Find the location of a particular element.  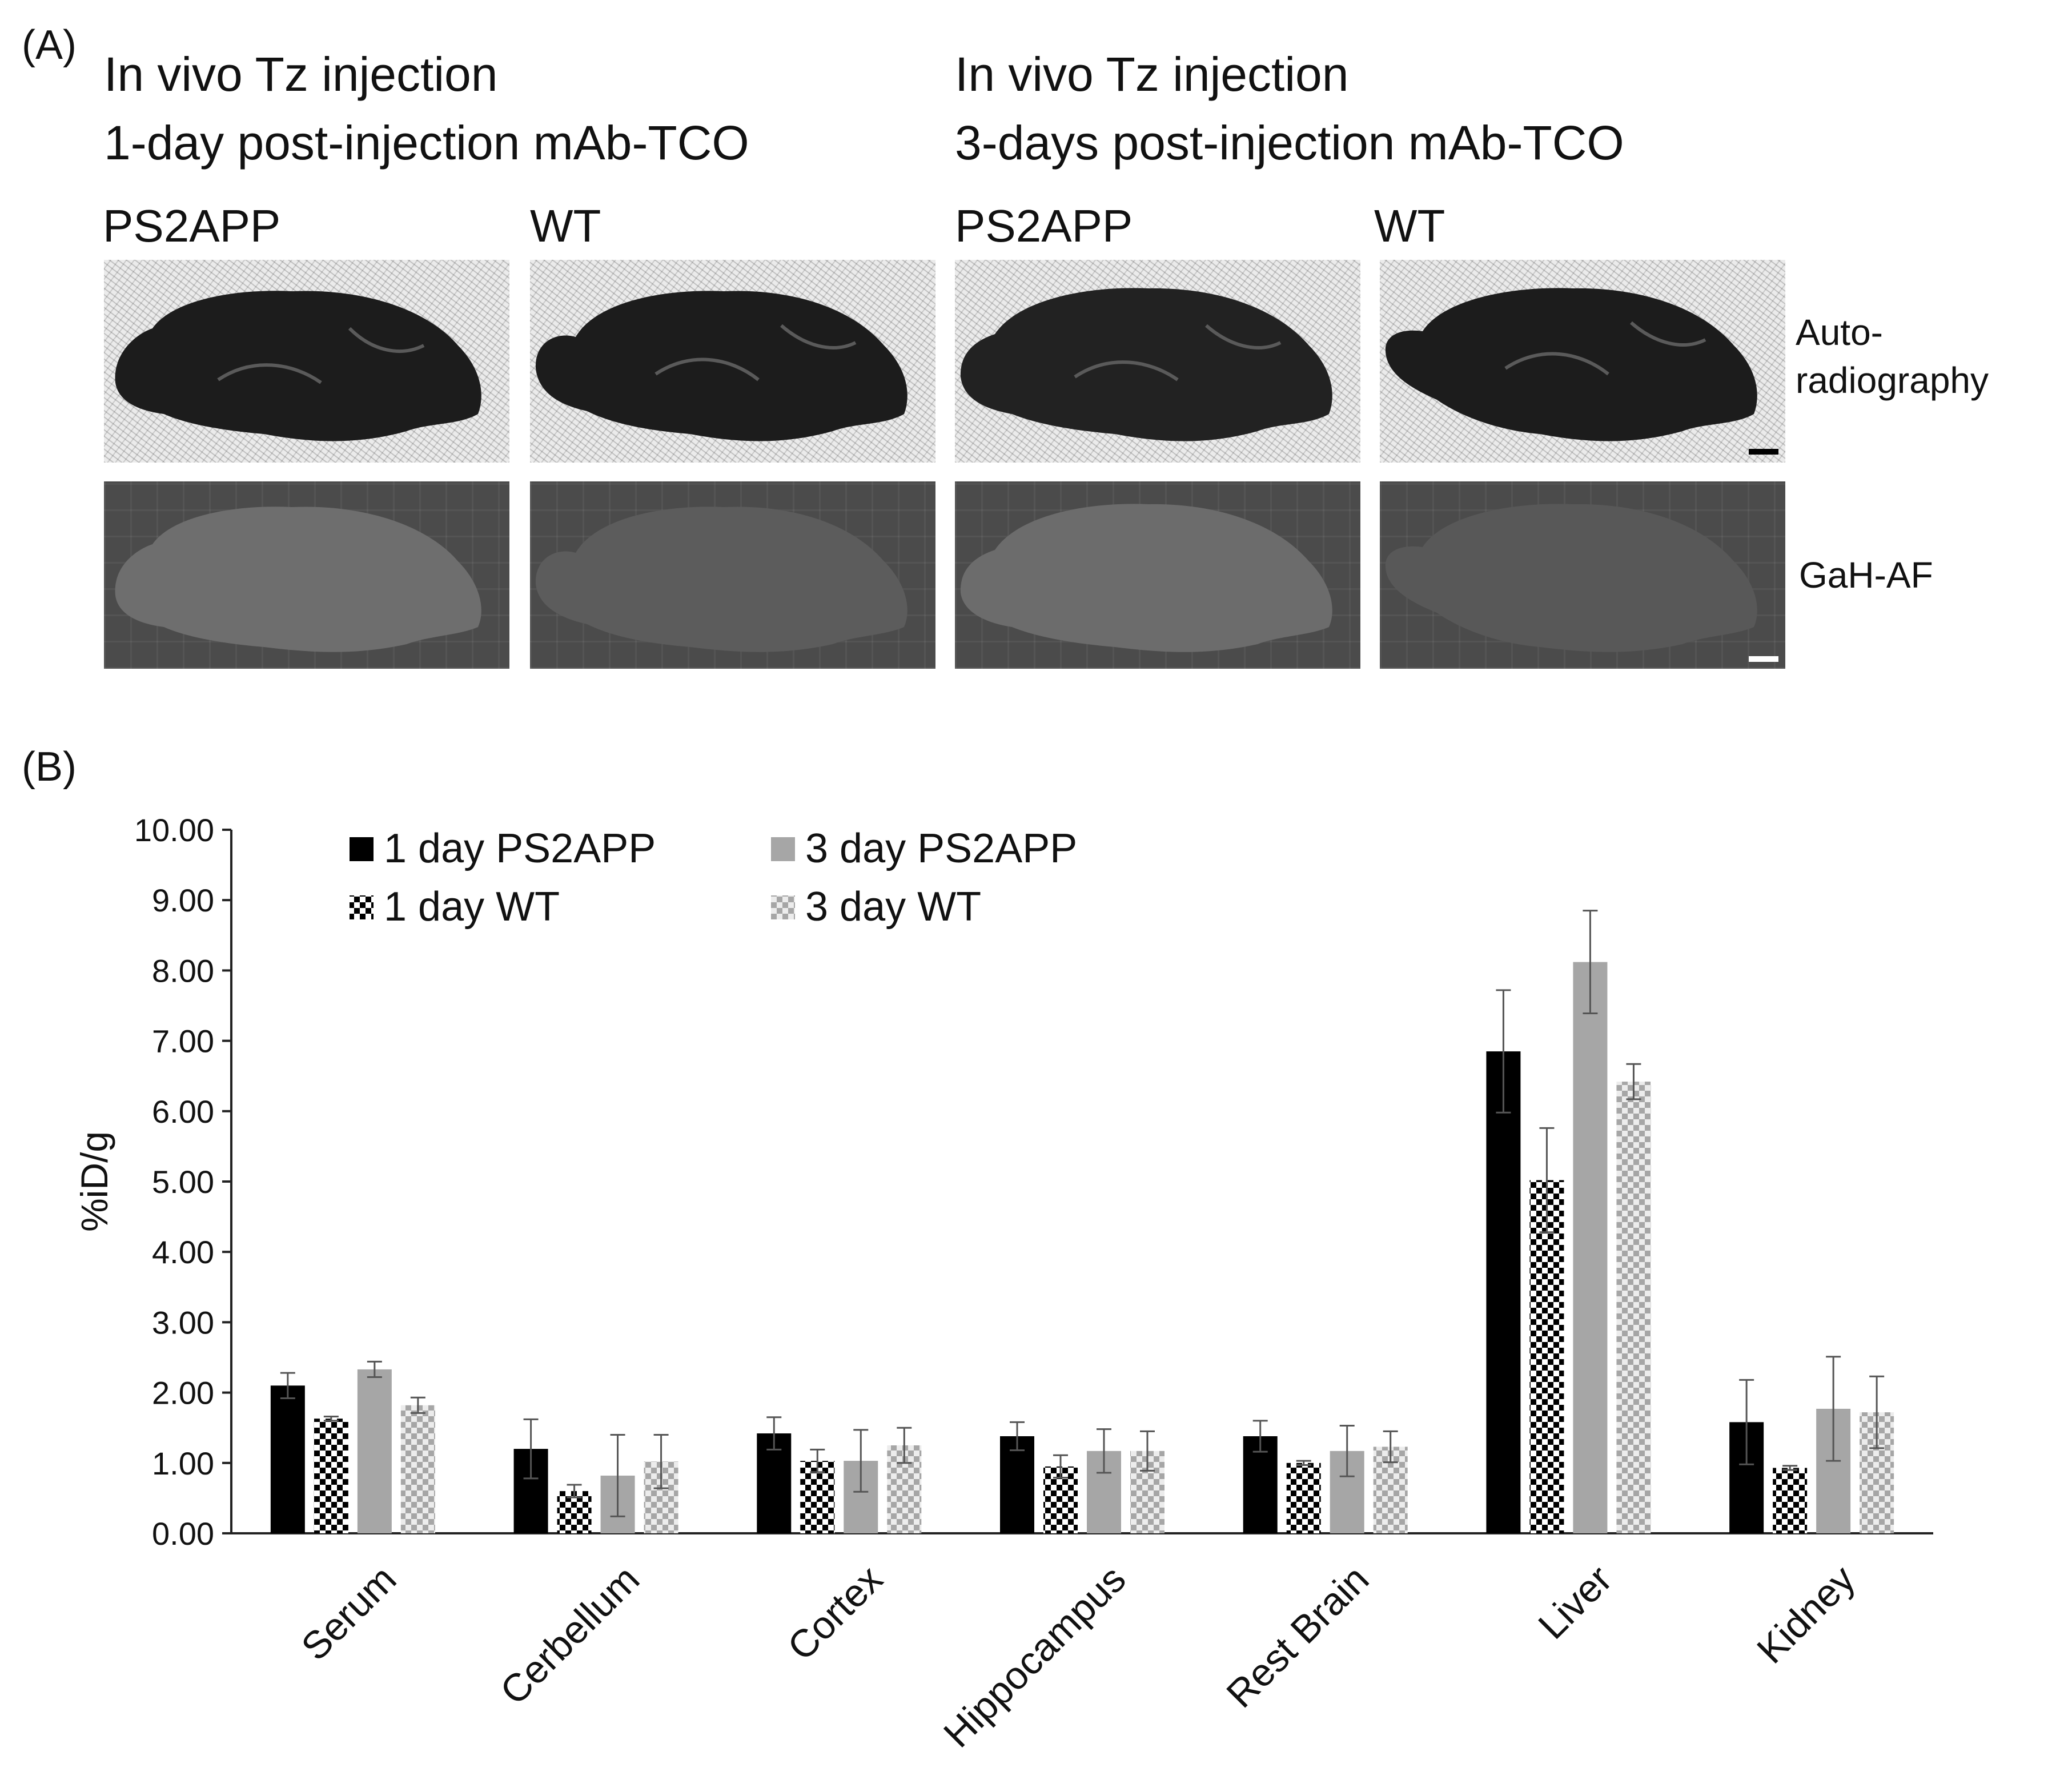

y-tick-label: 8.00 is located at coordinates (183, 971).